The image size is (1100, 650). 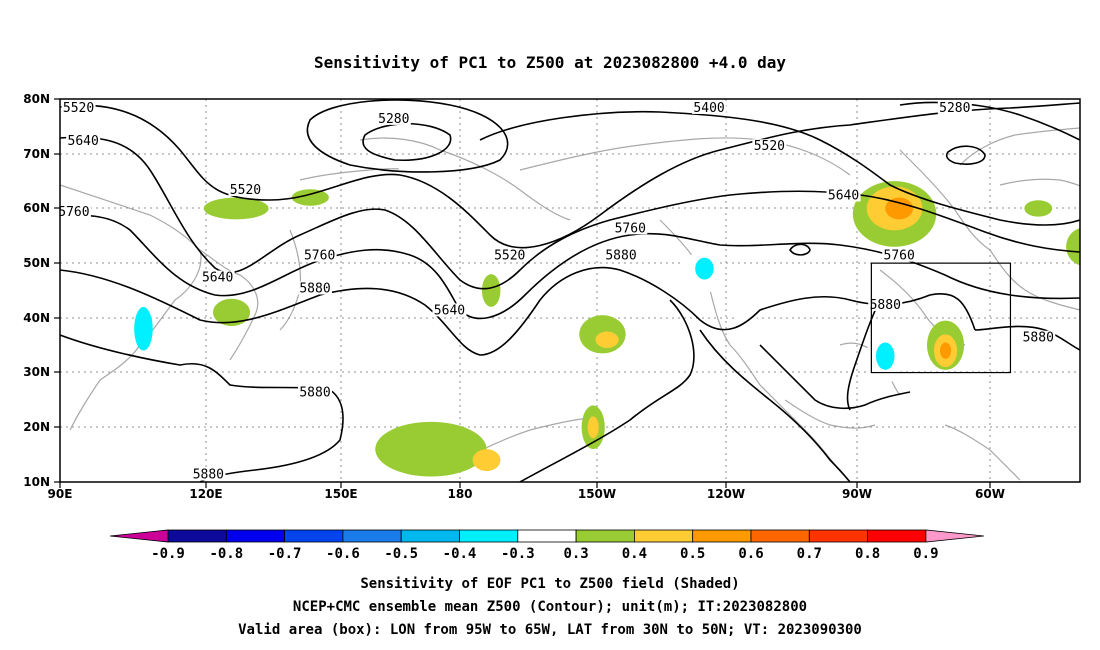 I want to click on contour-5280-east, so click(x=989, y=121).